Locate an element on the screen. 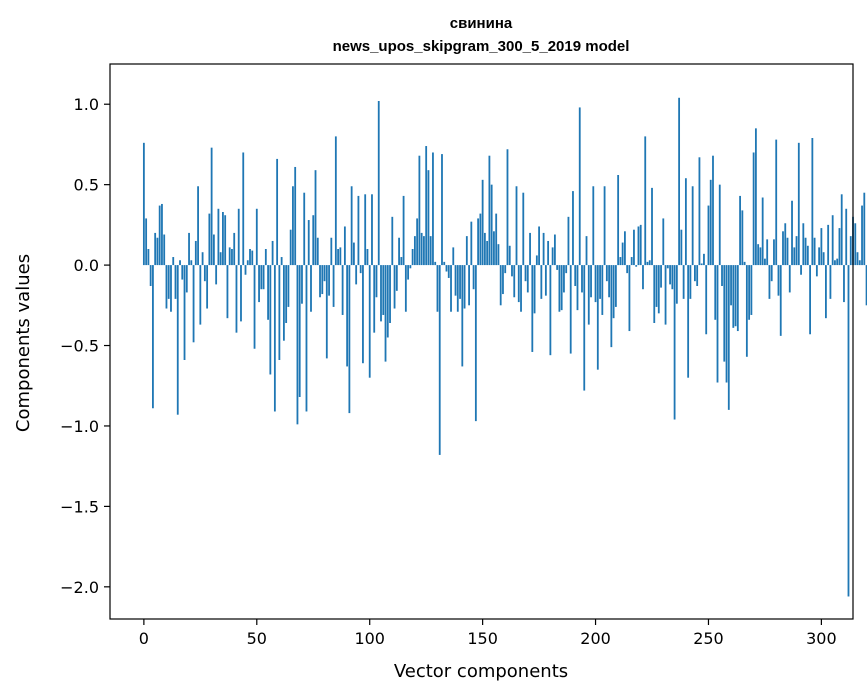 The height and width of the screenshot is (696, 867). y-tick-label: −1.5 is located at coordinates (79, 506).